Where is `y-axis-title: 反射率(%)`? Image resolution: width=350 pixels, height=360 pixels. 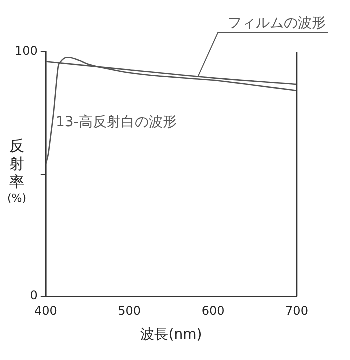
y-axis-title: 反射率(%) is located at coordinates (17, 171).